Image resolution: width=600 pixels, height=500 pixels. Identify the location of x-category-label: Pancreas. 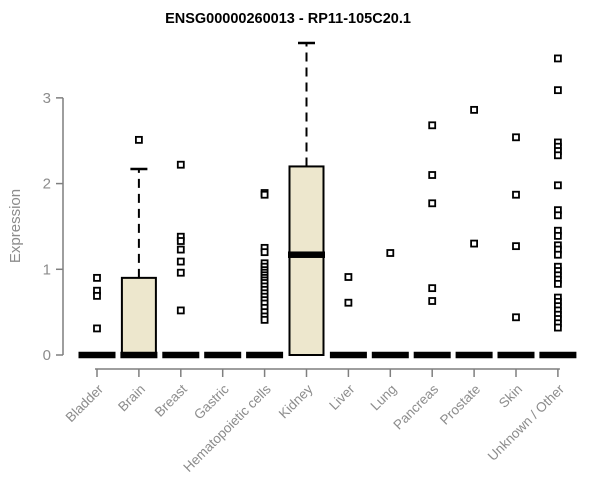
(415, 406).